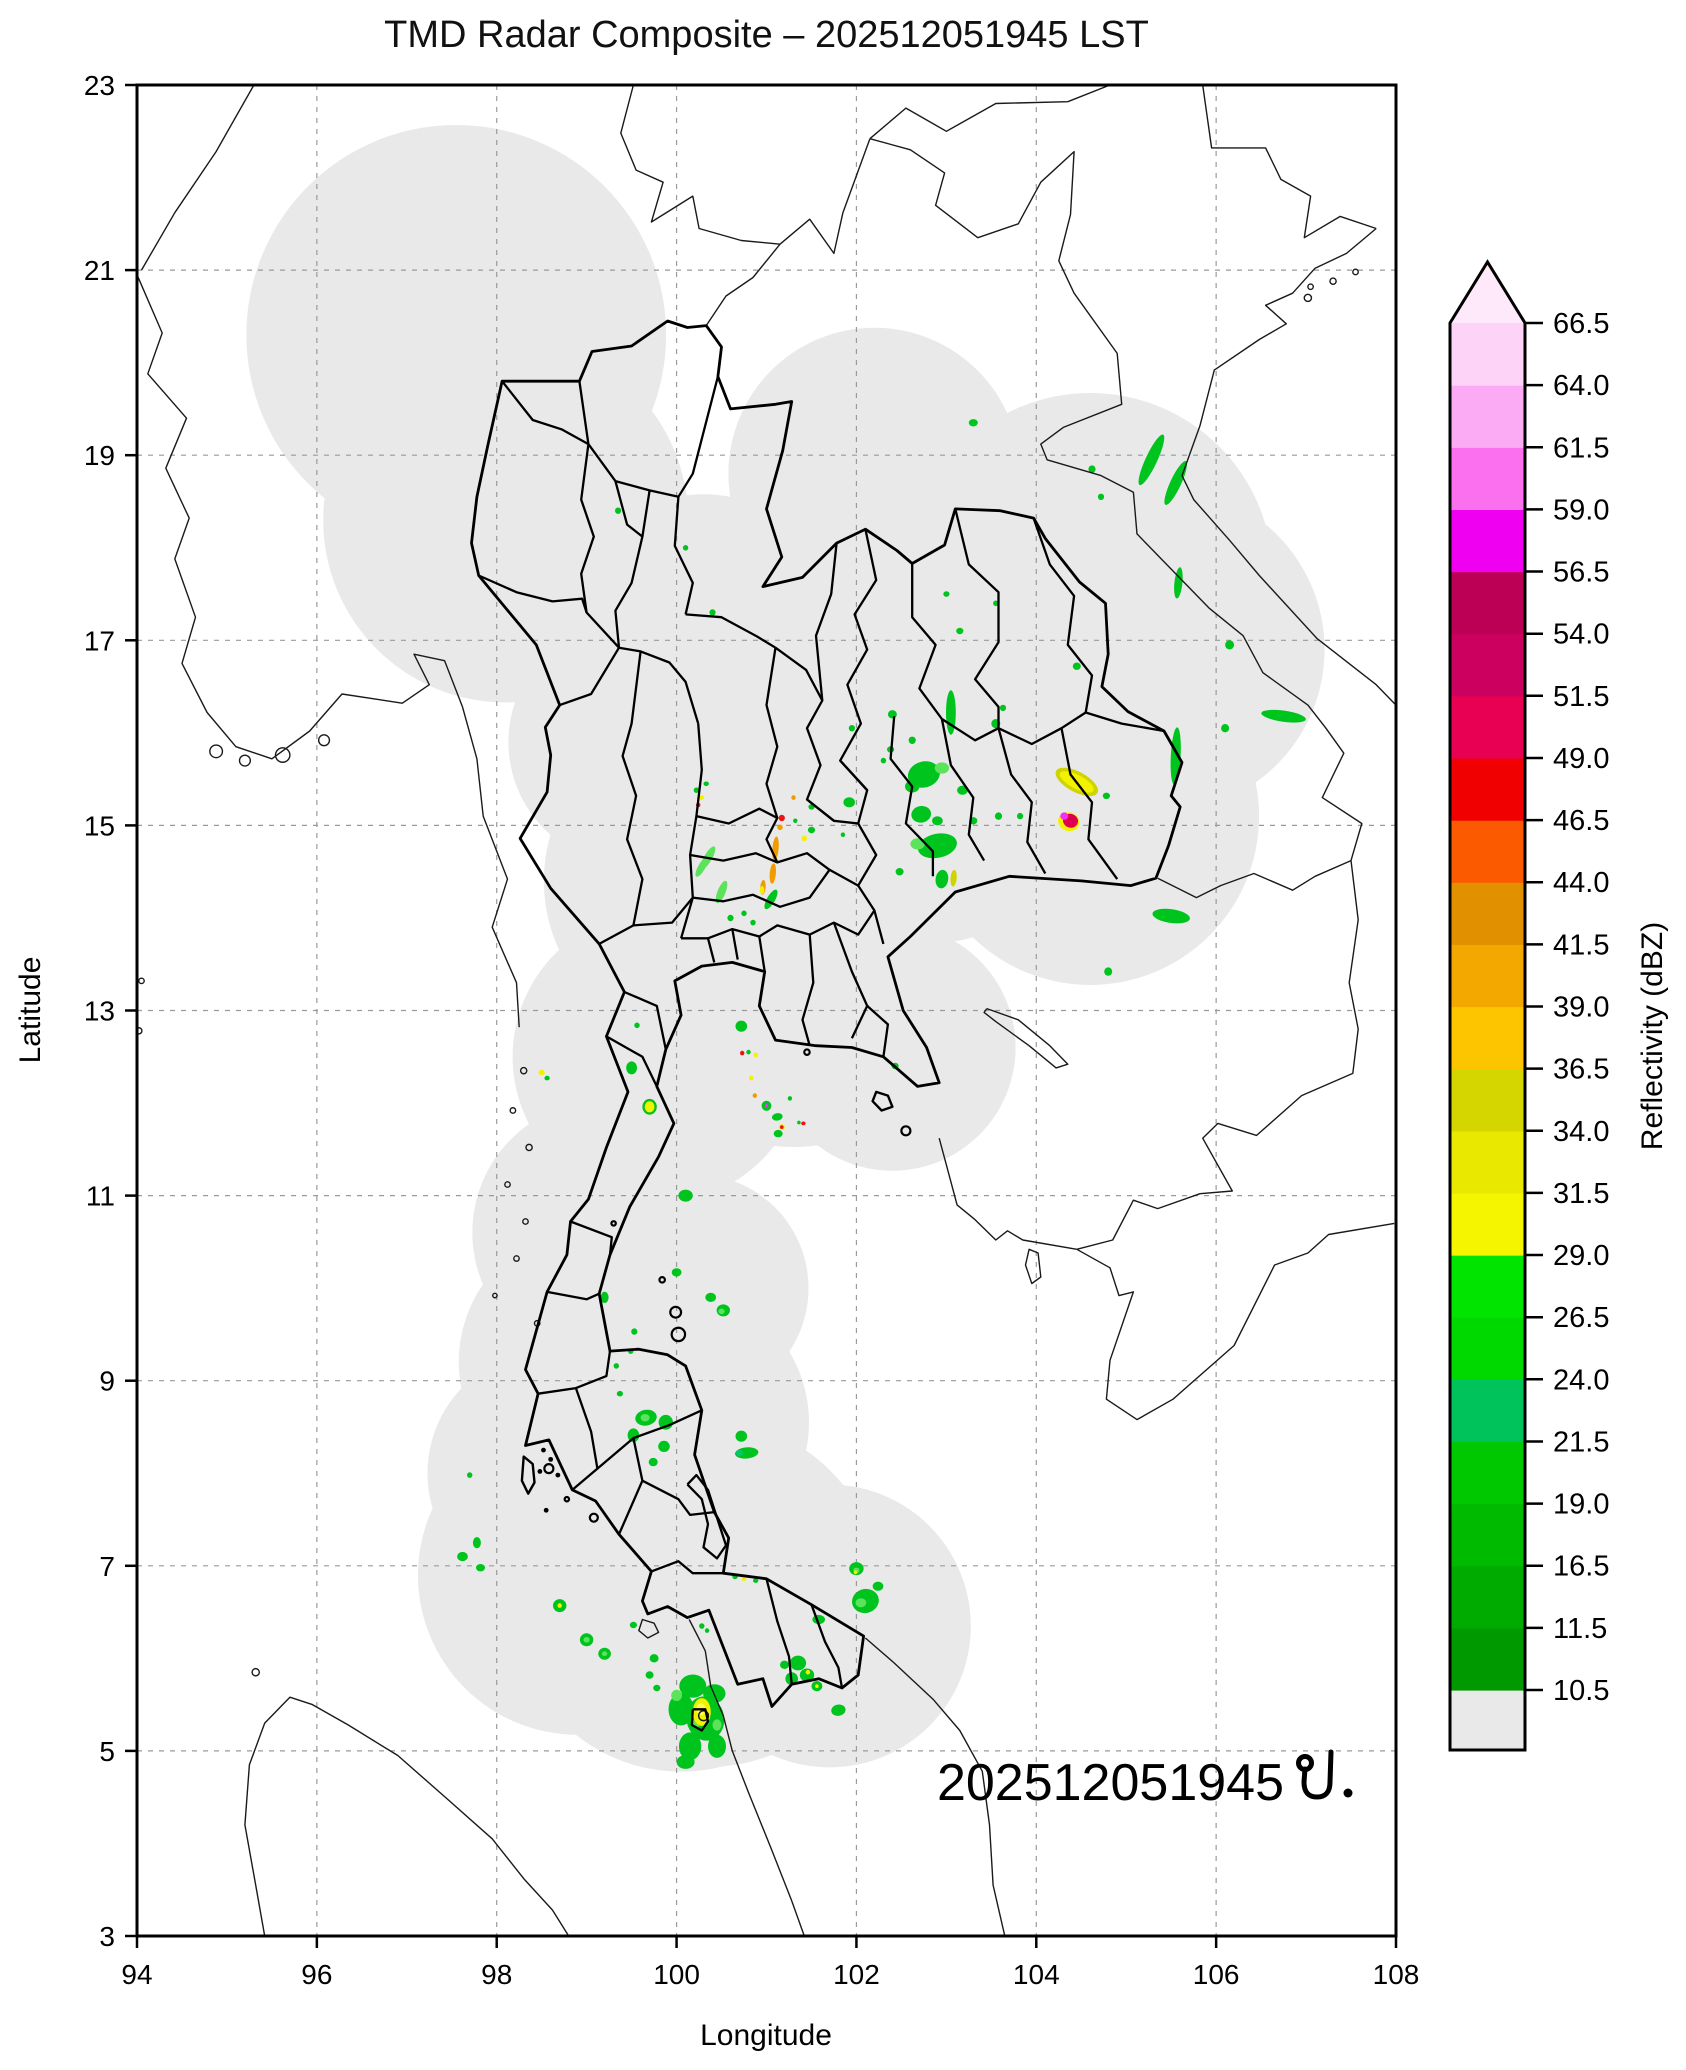  I want to click on colorbar-tick-label: 56.5, so click(1581, 573).